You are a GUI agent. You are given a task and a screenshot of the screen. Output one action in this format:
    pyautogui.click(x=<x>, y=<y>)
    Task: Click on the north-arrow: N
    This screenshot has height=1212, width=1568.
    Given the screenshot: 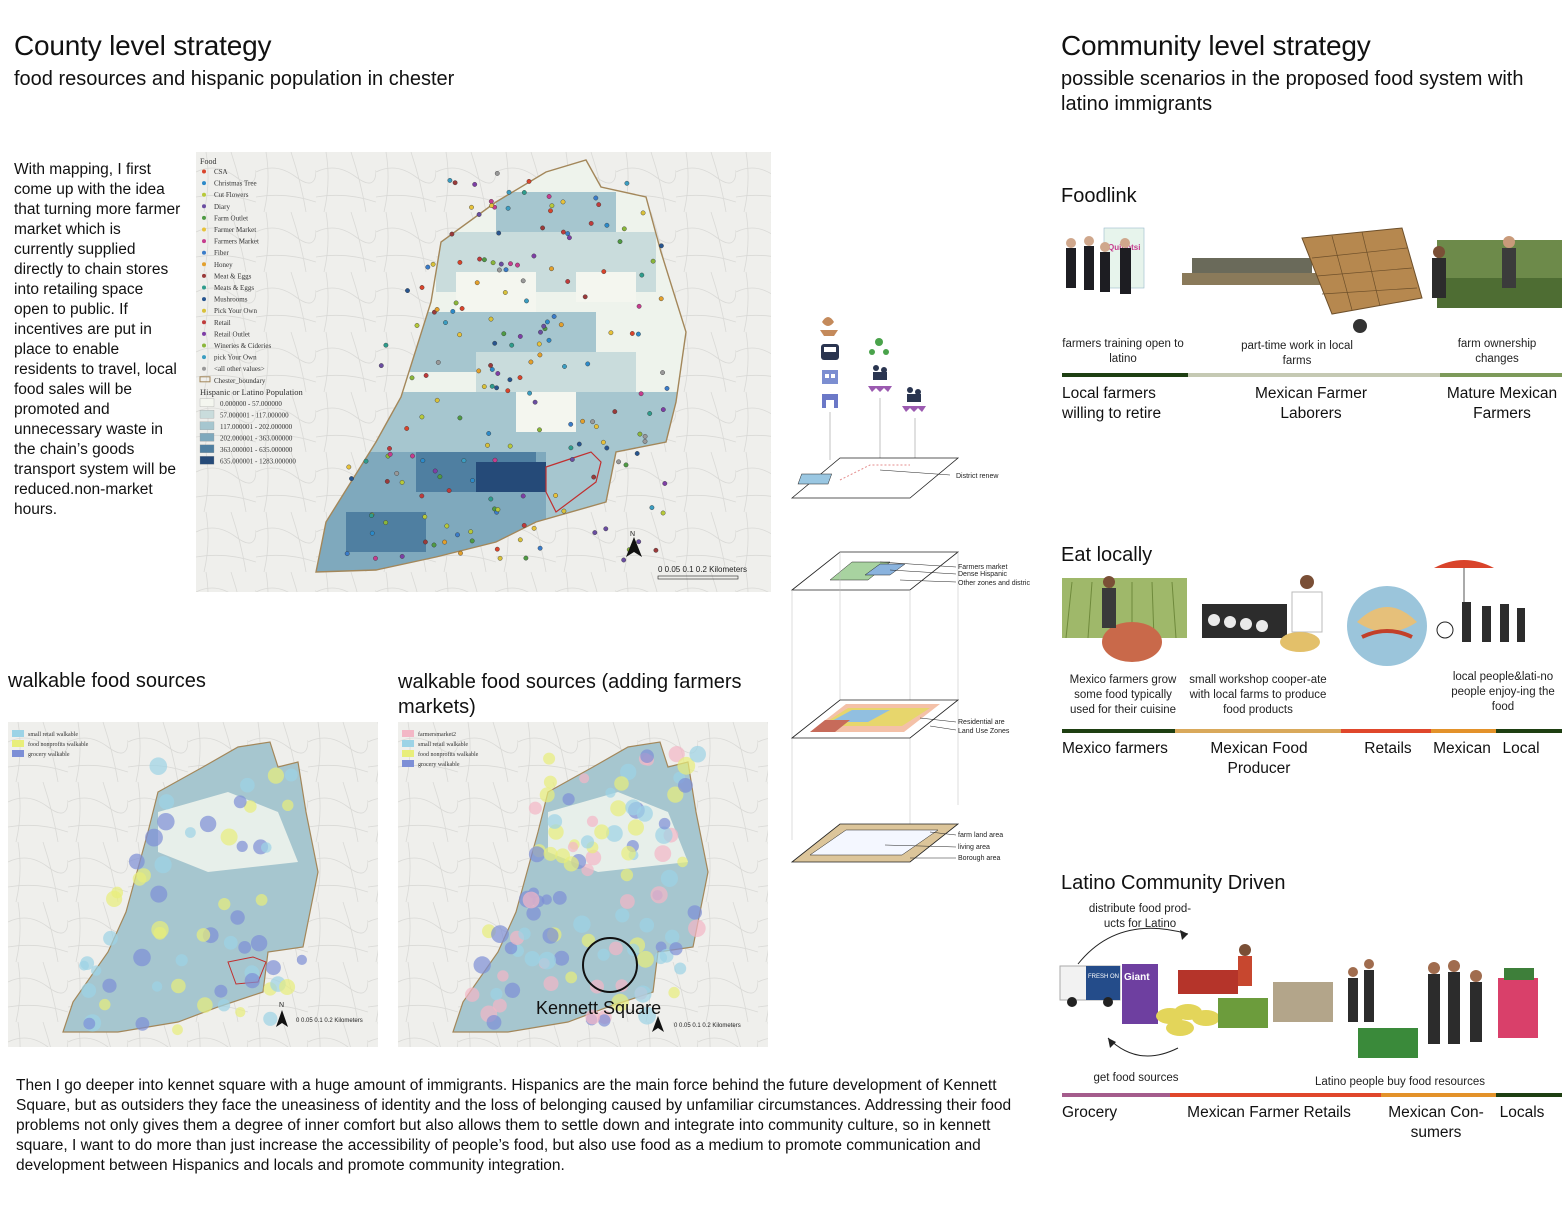 What is the action you would take?
    pyautogui.click(x=634, y=544)
    